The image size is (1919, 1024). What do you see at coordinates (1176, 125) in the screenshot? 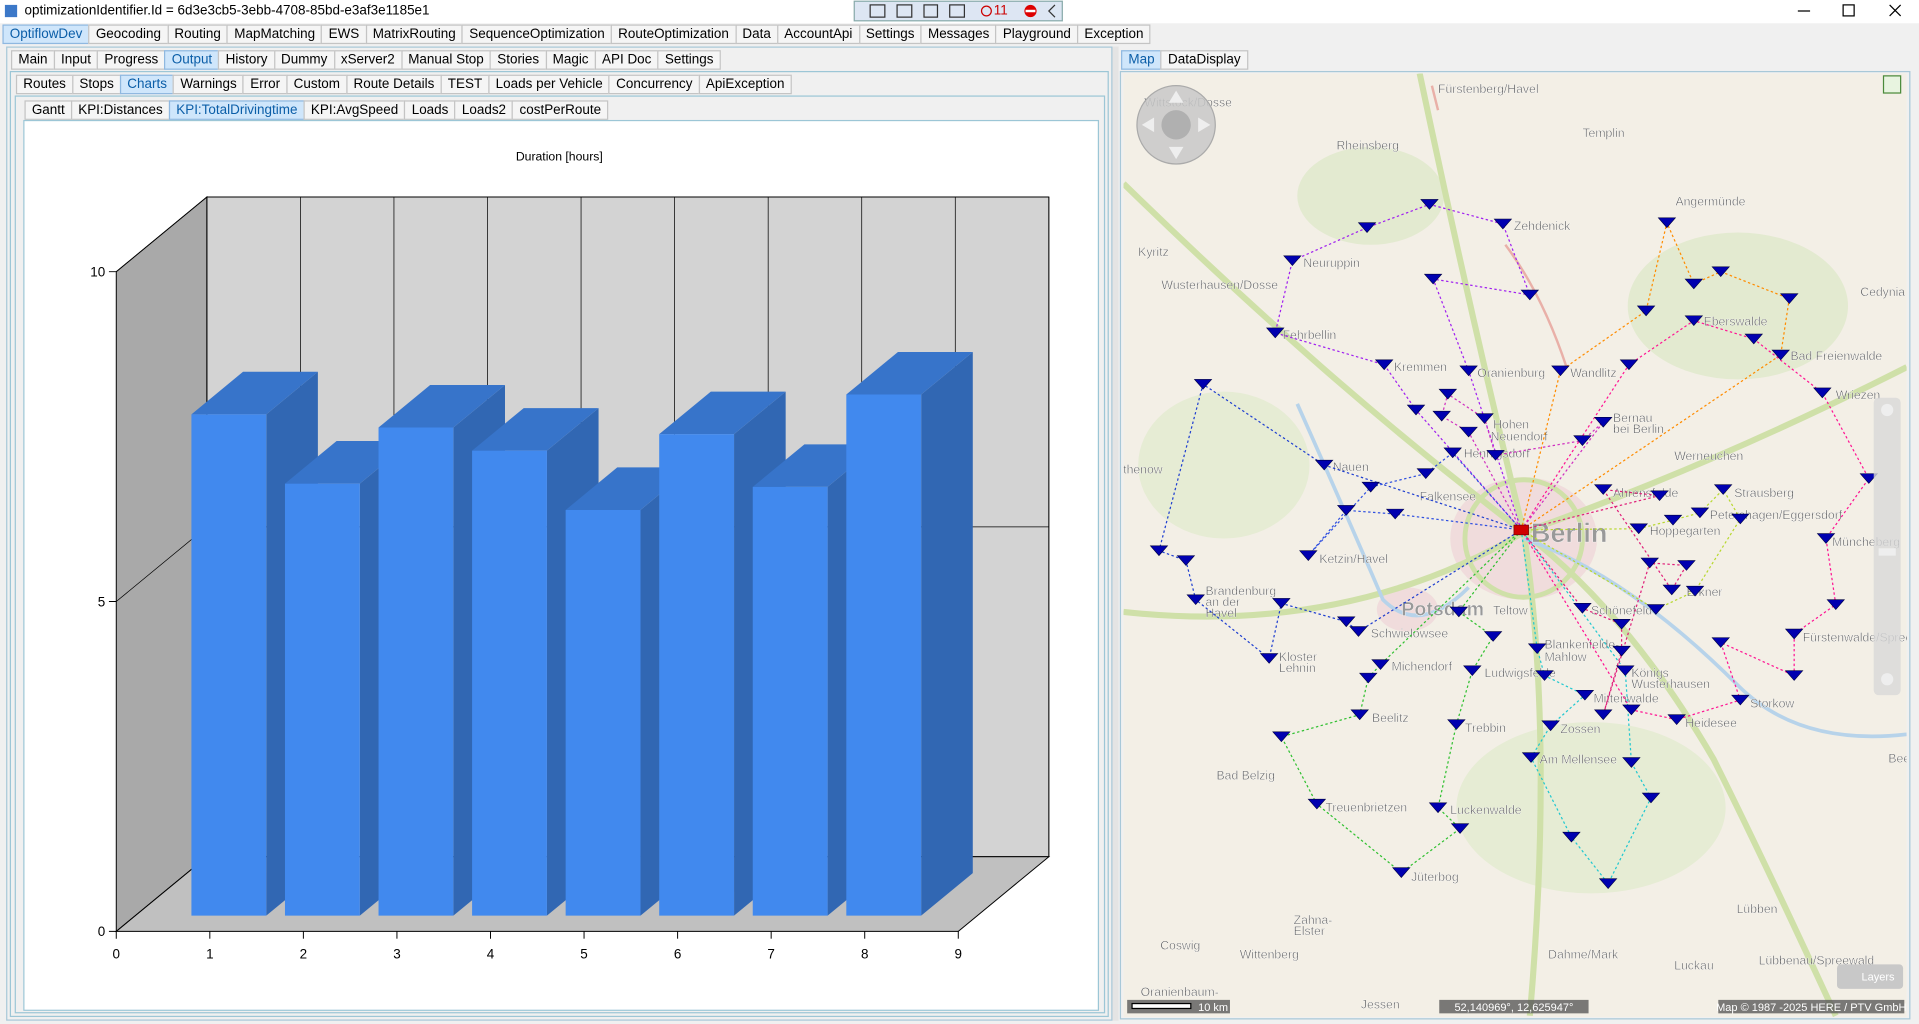
I see `pan-center` at bounding box center [1176, 125].